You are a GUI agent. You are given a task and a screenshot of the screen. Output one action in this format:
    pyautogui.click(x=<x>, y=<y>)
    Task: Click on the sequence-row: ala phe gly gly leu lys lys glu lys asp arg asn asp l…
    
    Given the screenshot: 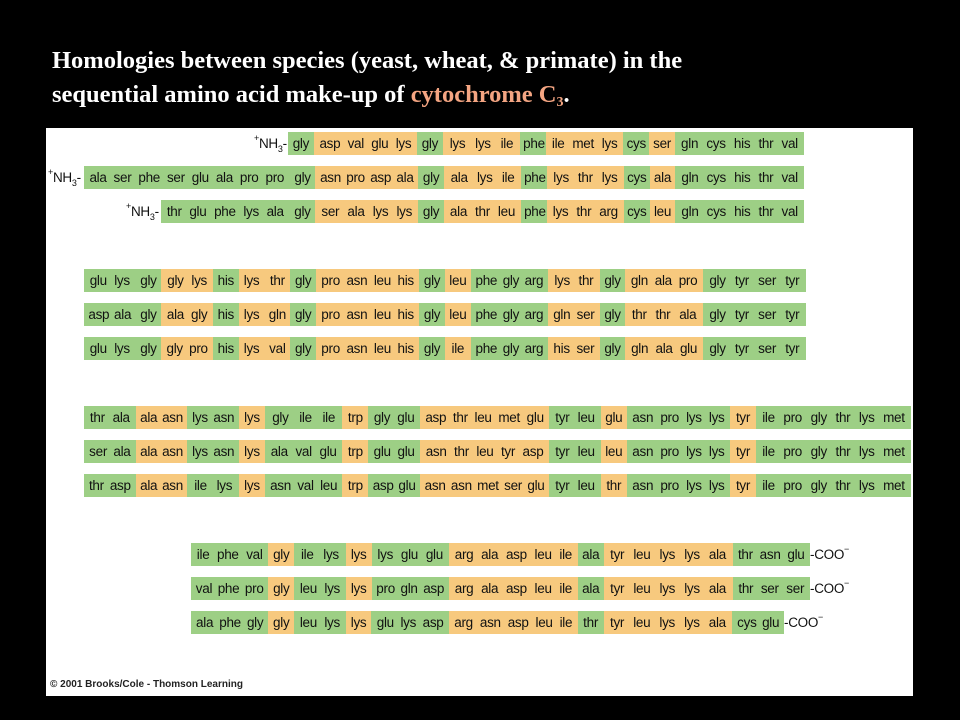 What is the action you would take?
    pyautogui.click(x=487, y=622)
    